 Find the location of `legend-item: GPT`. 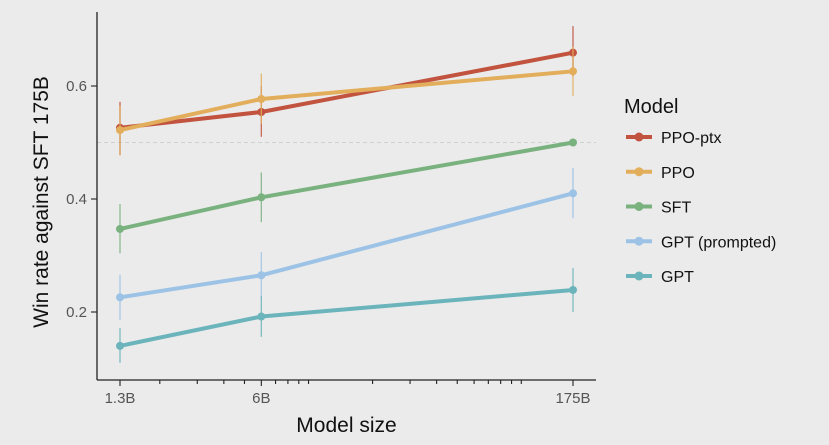

legend-item: GPT is located at coordinates (660, 277).